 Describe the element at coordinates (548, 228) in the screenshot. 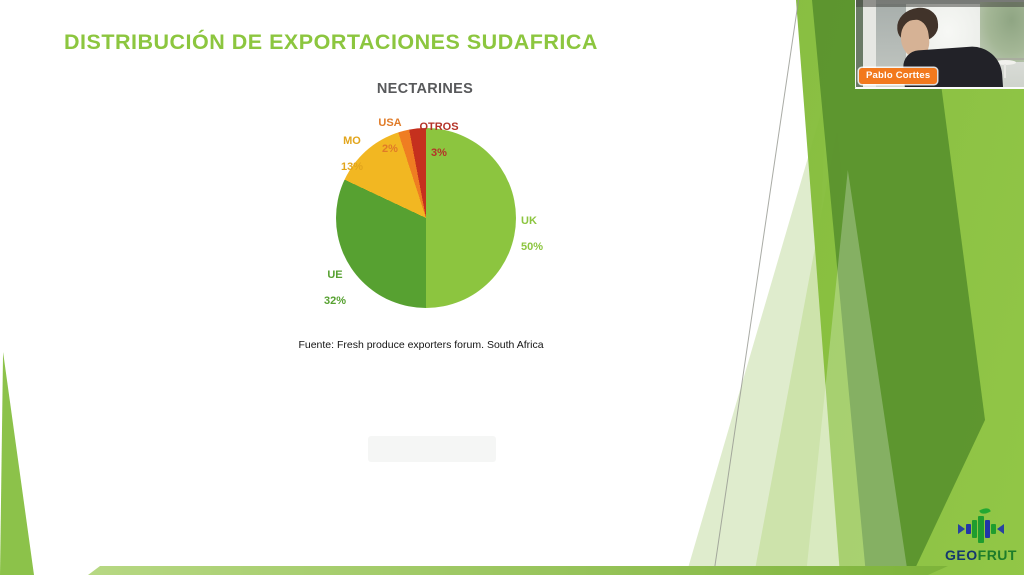

I see `pie-label-uk: UK 50%` at that location.